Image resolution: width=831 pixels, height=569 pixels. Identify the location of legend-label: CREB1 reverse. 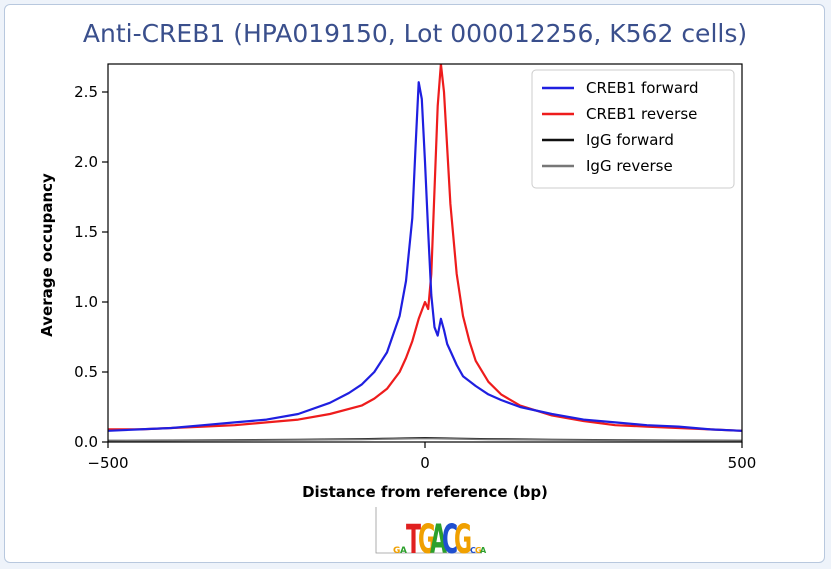
(641, 114).